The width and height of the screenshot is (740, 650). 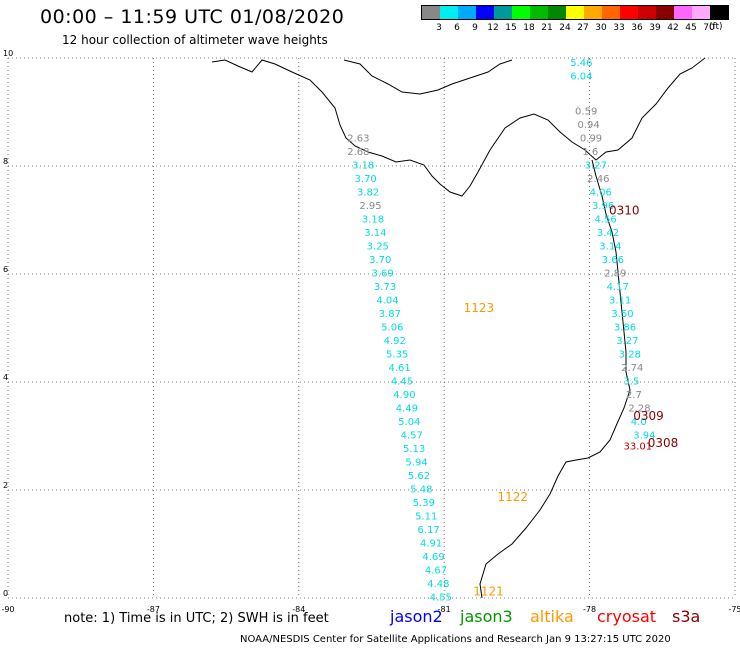 What do you see at coordinates (547, 28) in the screenshot?
I see `color-scale-label: 21` at bounding box center [547, 28].